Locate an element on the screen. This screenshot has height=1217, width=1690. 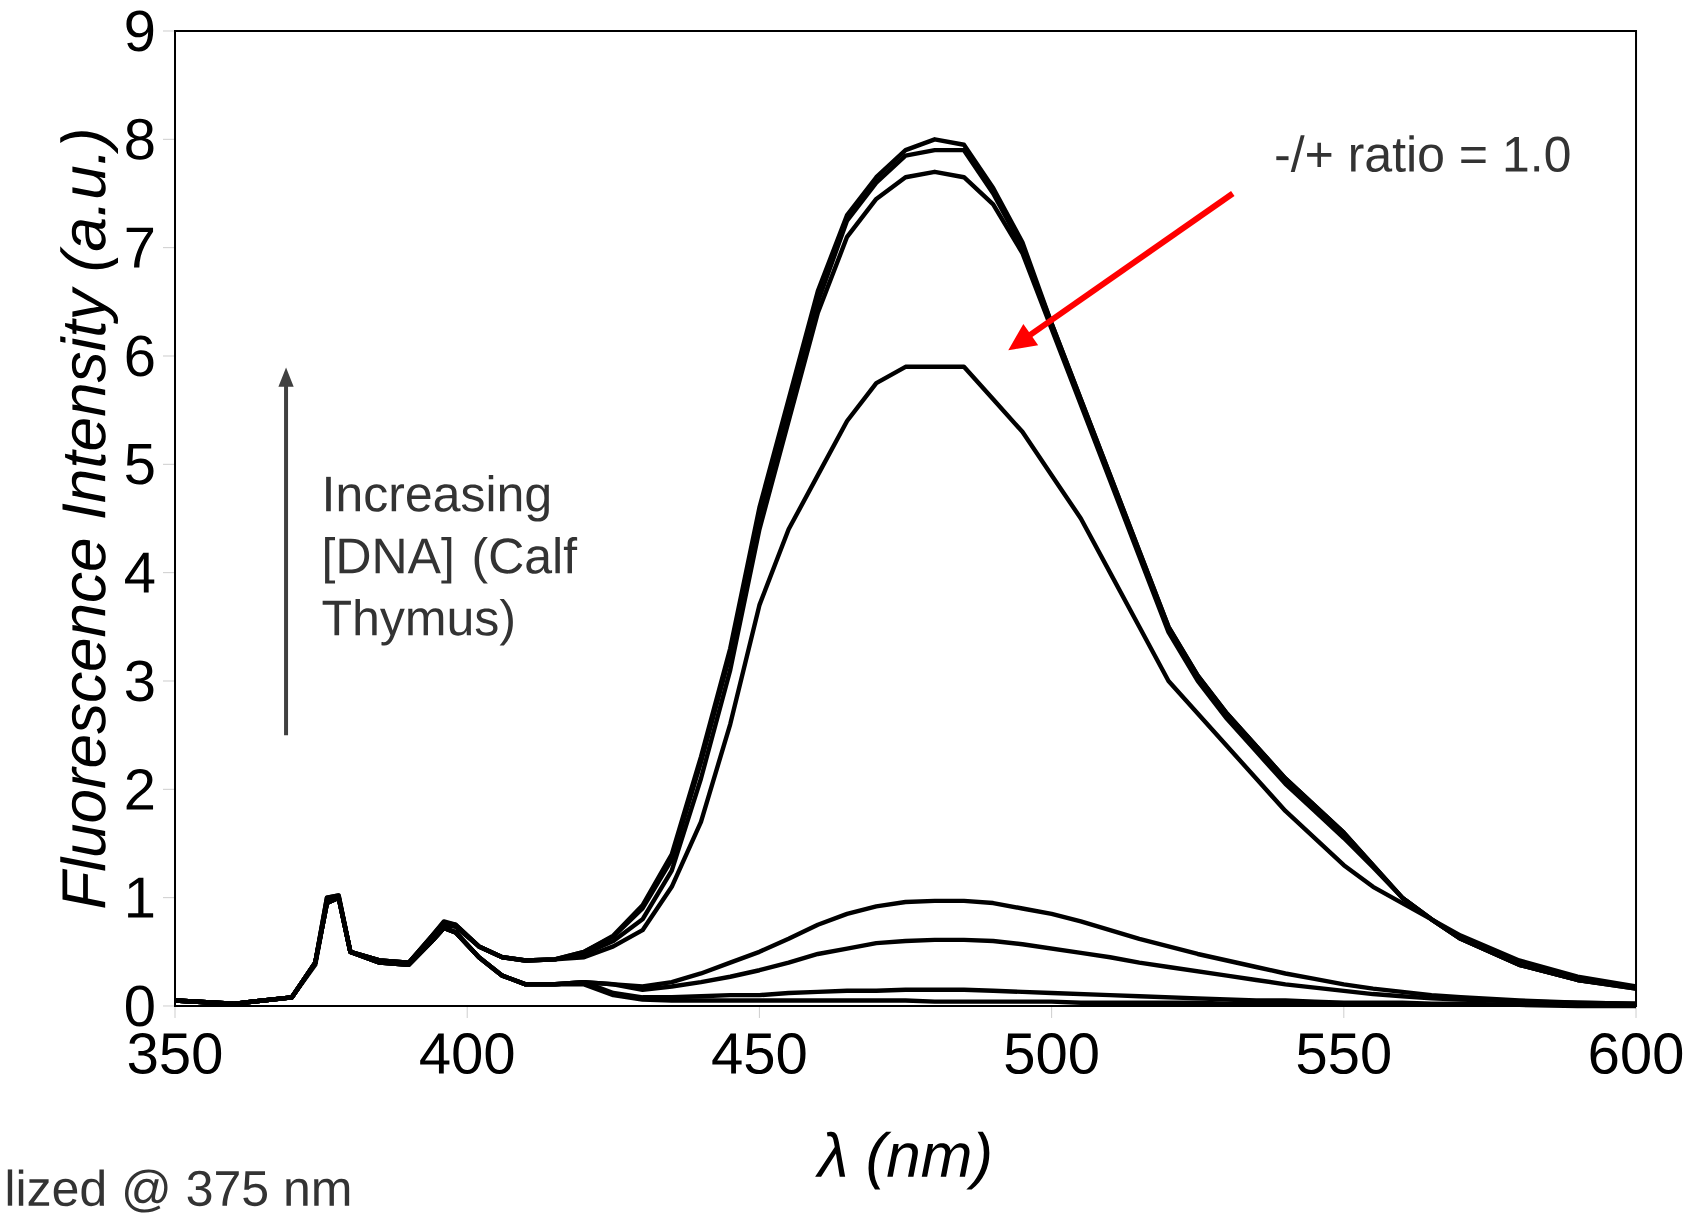
y-tick-label: 4 is located at coordinates (140, 572).